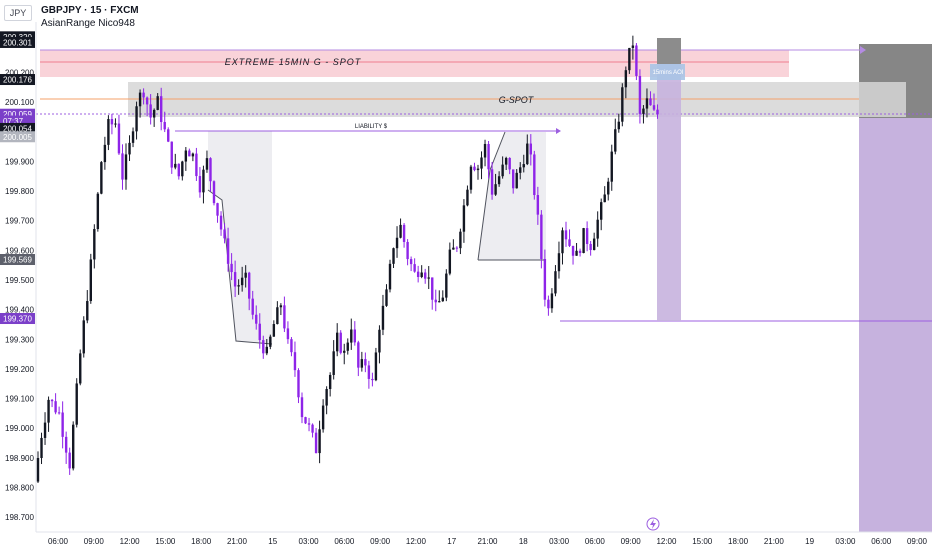  I want to click on time-tick-label: 19, so click(809, 541).